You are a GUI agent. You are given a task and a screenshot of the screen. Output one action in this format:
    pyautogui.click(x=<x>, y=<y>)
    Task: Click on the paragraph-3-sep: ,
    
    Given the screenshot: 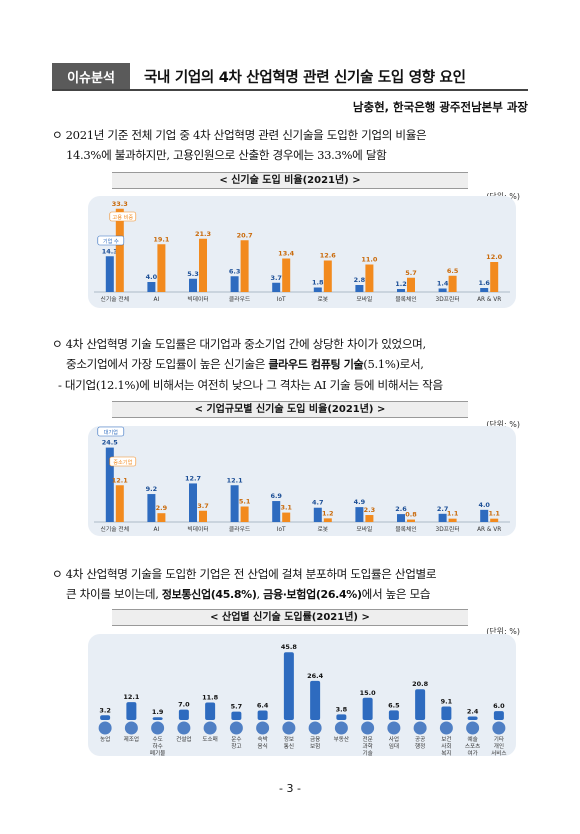 What is the action you would take?
    pyautogui.click(x=260, y=594)
    